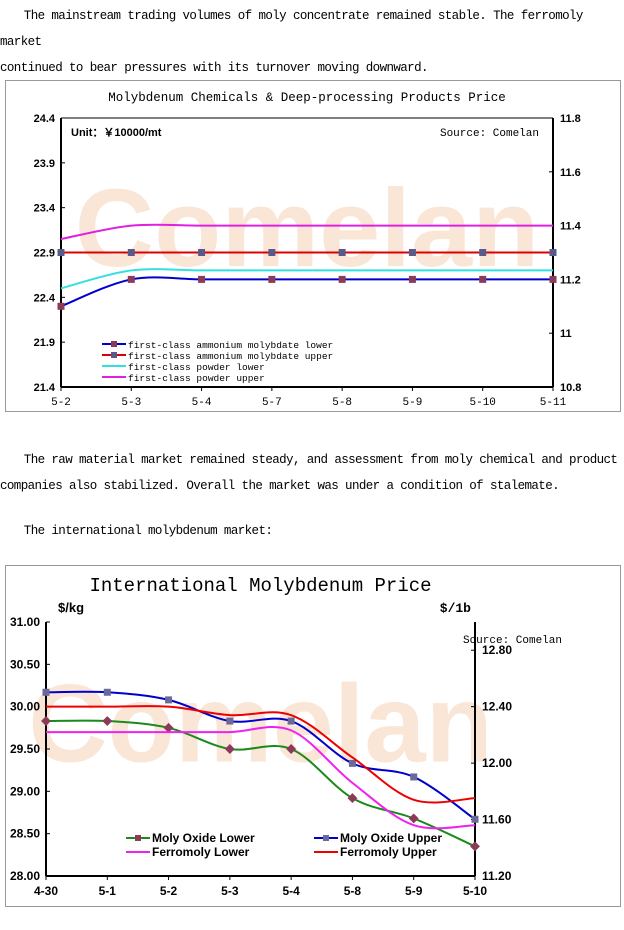  Describe the element at coordinates (570, 119) in the screenshot. I see `y2-tick-label: 11.8` at that location.